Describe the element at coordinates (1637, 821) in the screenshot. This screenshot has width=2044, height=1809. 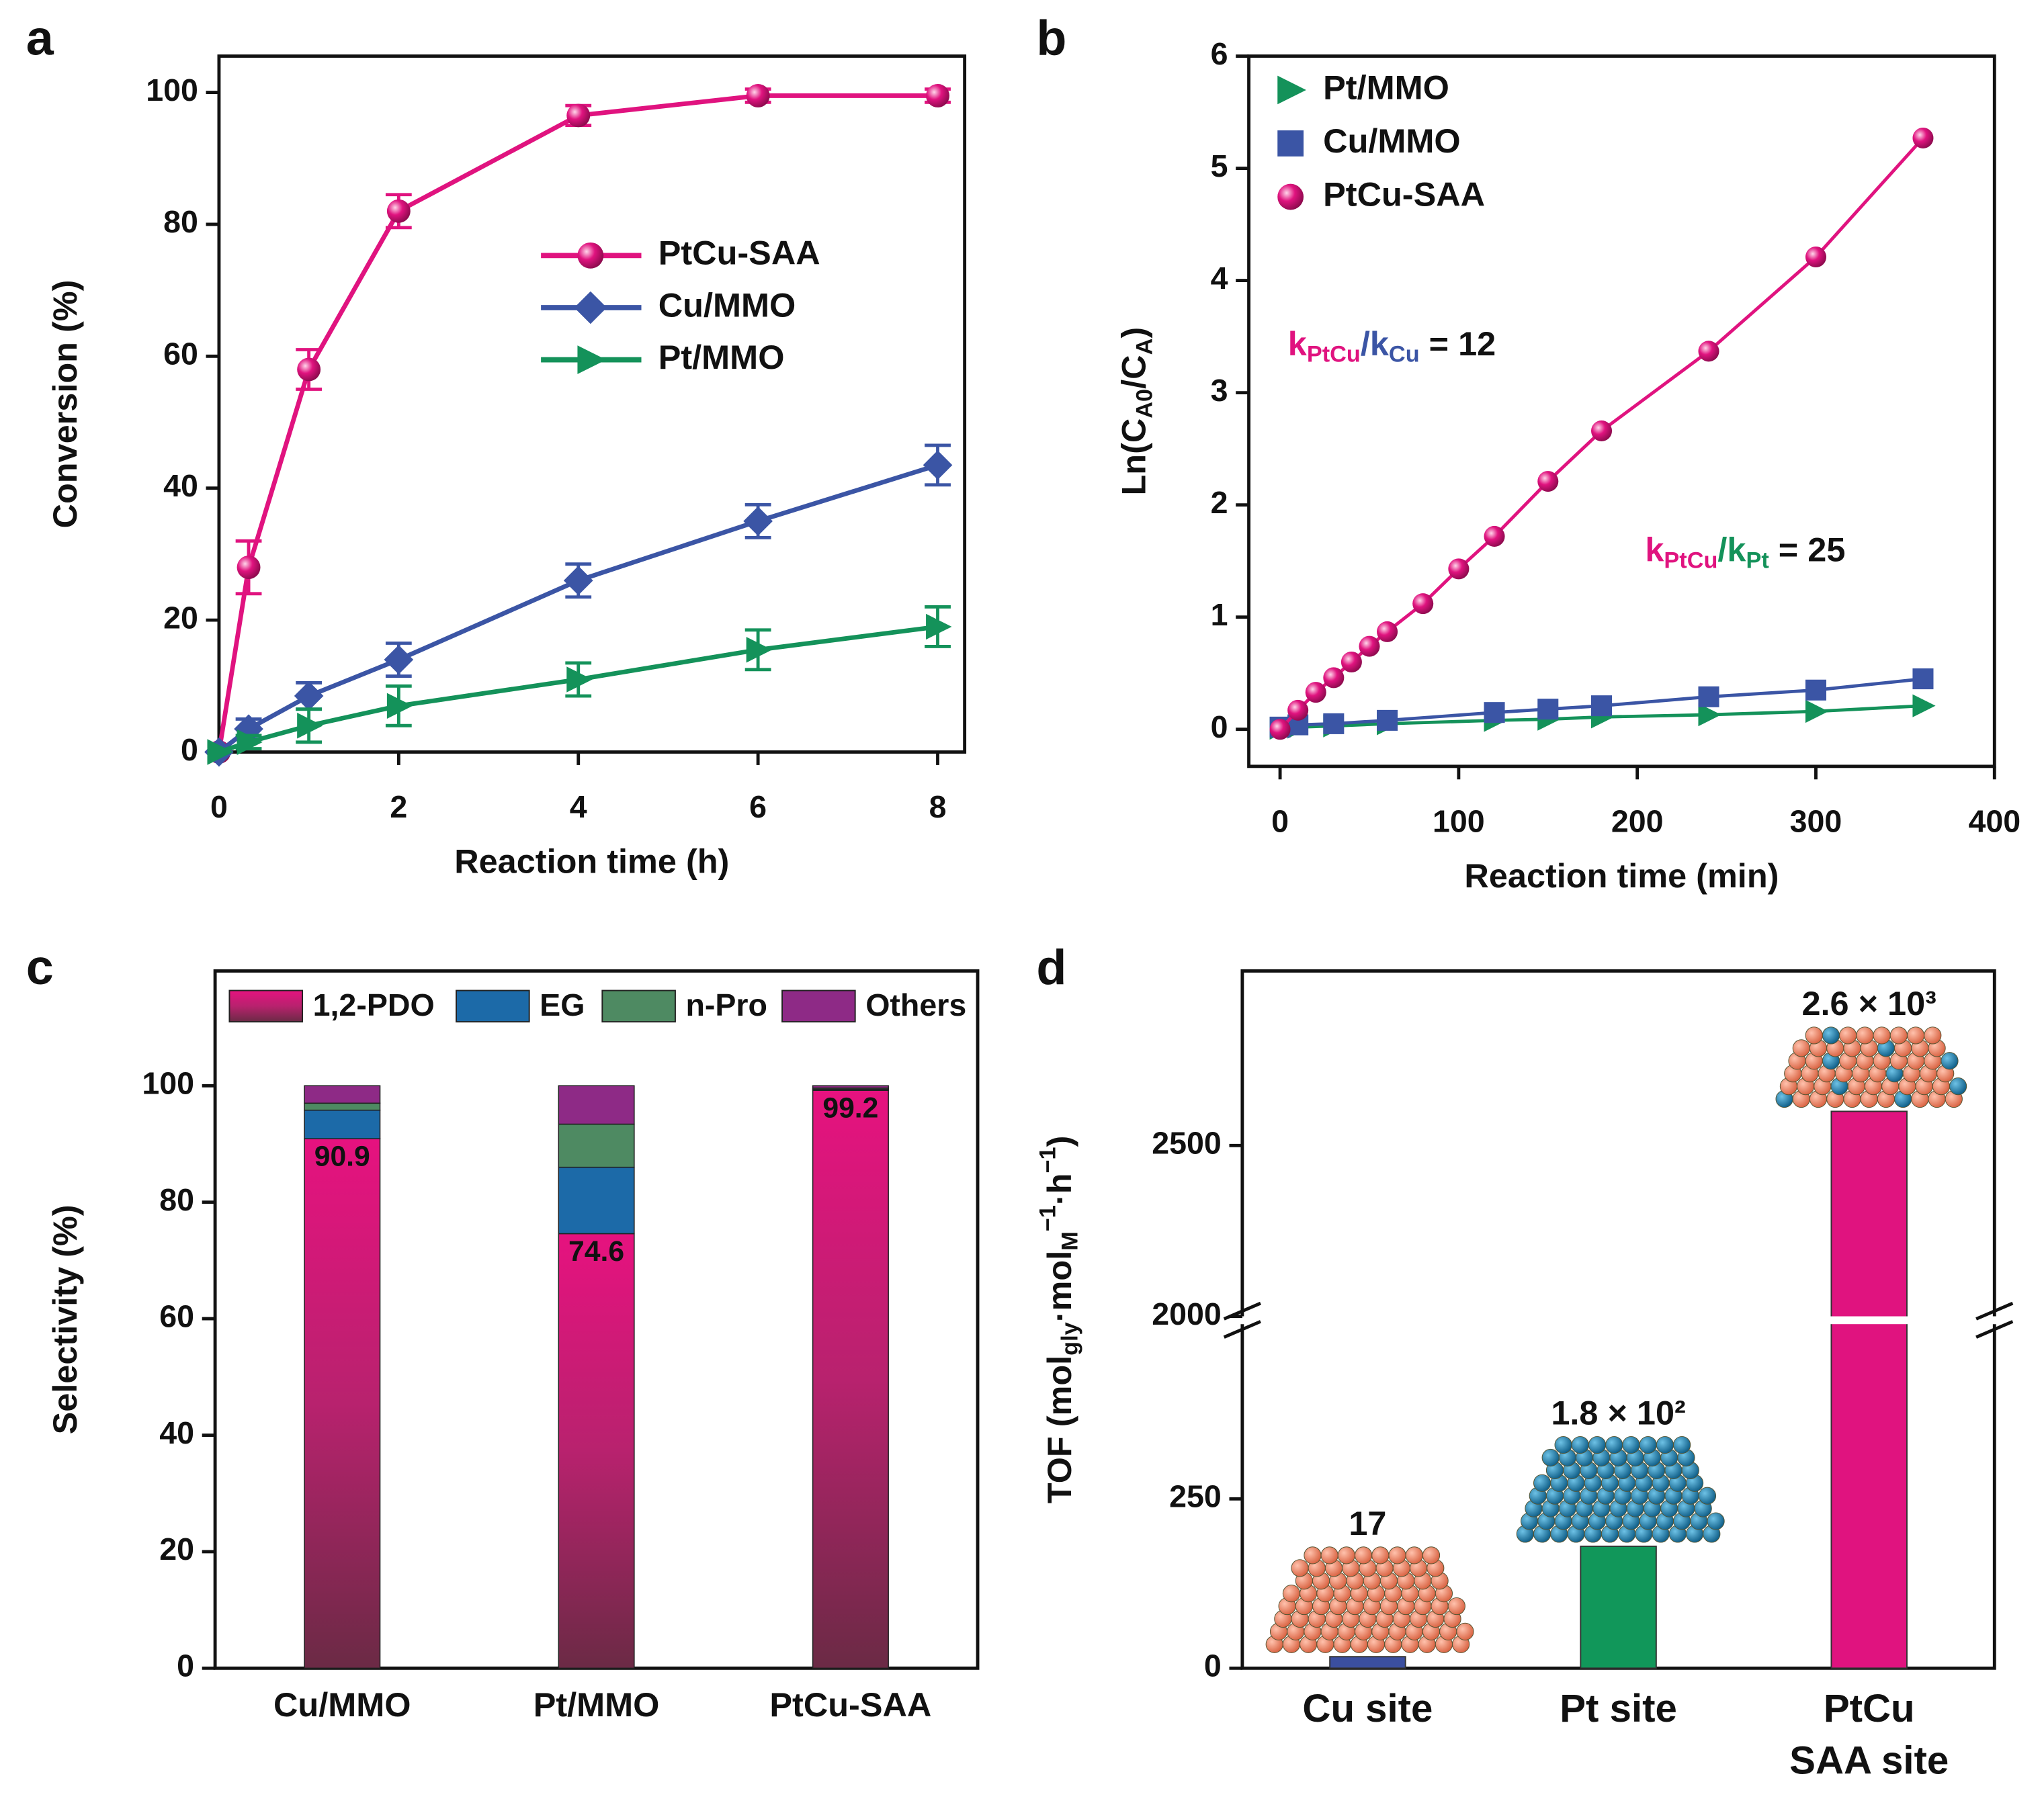
I see `x-tick-label: 200` at that location.